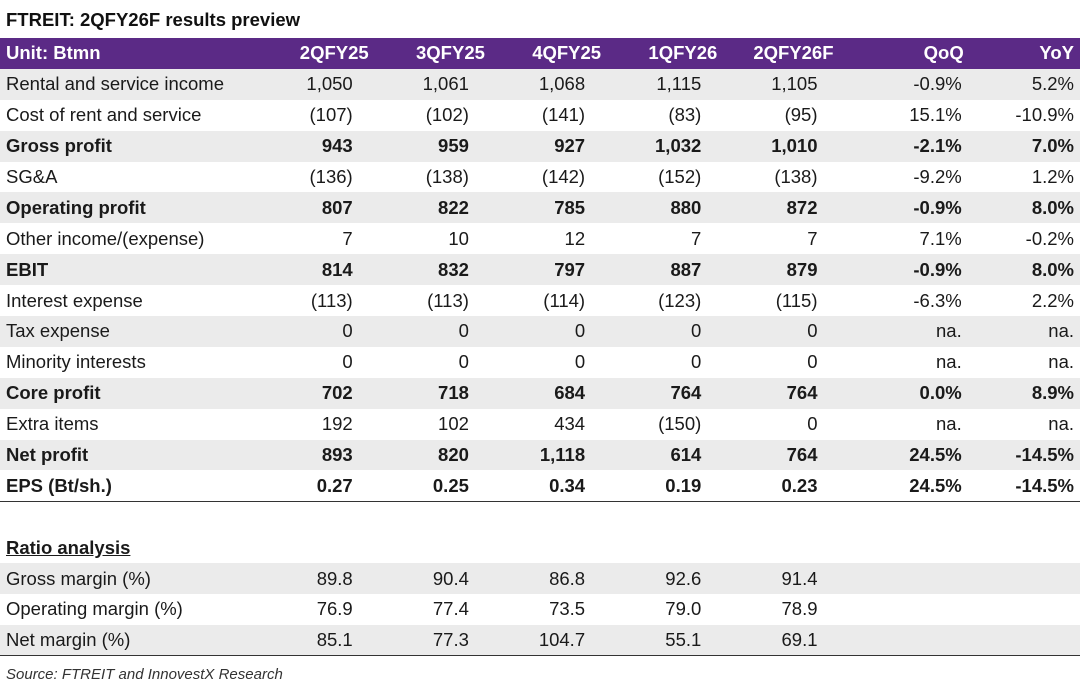 This screenshot has width=1080, height=691. I want to click on row-label: Cost of rent and service, so click(104, 115).